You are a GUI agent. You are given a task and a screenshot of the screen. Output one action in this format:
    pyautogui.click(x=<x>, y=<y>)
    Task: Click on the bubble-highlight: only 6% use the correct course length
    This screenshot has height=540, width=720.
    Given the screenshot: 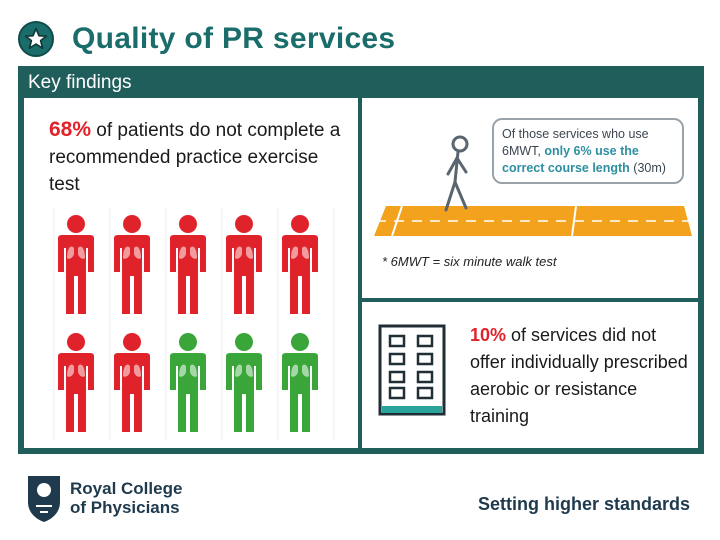 What is the action you would take?
    pyautogui.click(x=570, y=159)
    